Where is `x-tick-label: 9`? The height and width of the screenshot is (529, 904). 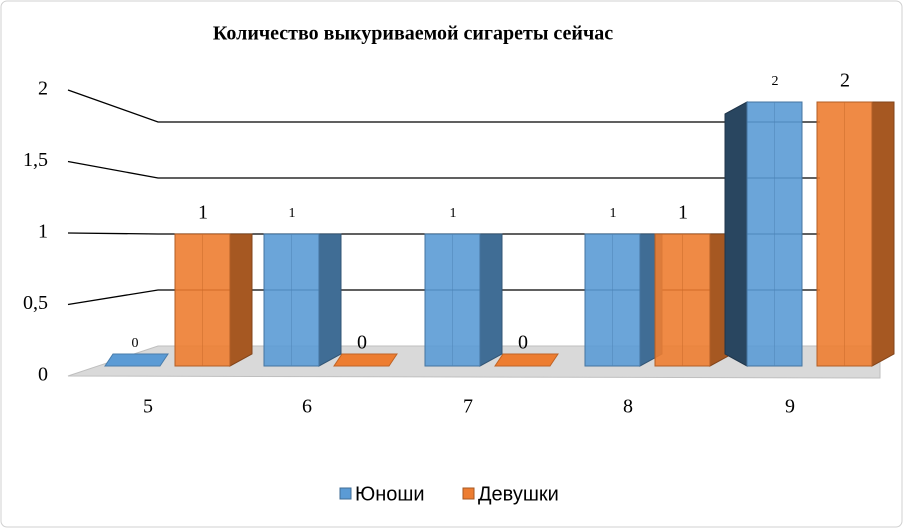 x-tick-label: 9 is located at coordinates (790, 407).